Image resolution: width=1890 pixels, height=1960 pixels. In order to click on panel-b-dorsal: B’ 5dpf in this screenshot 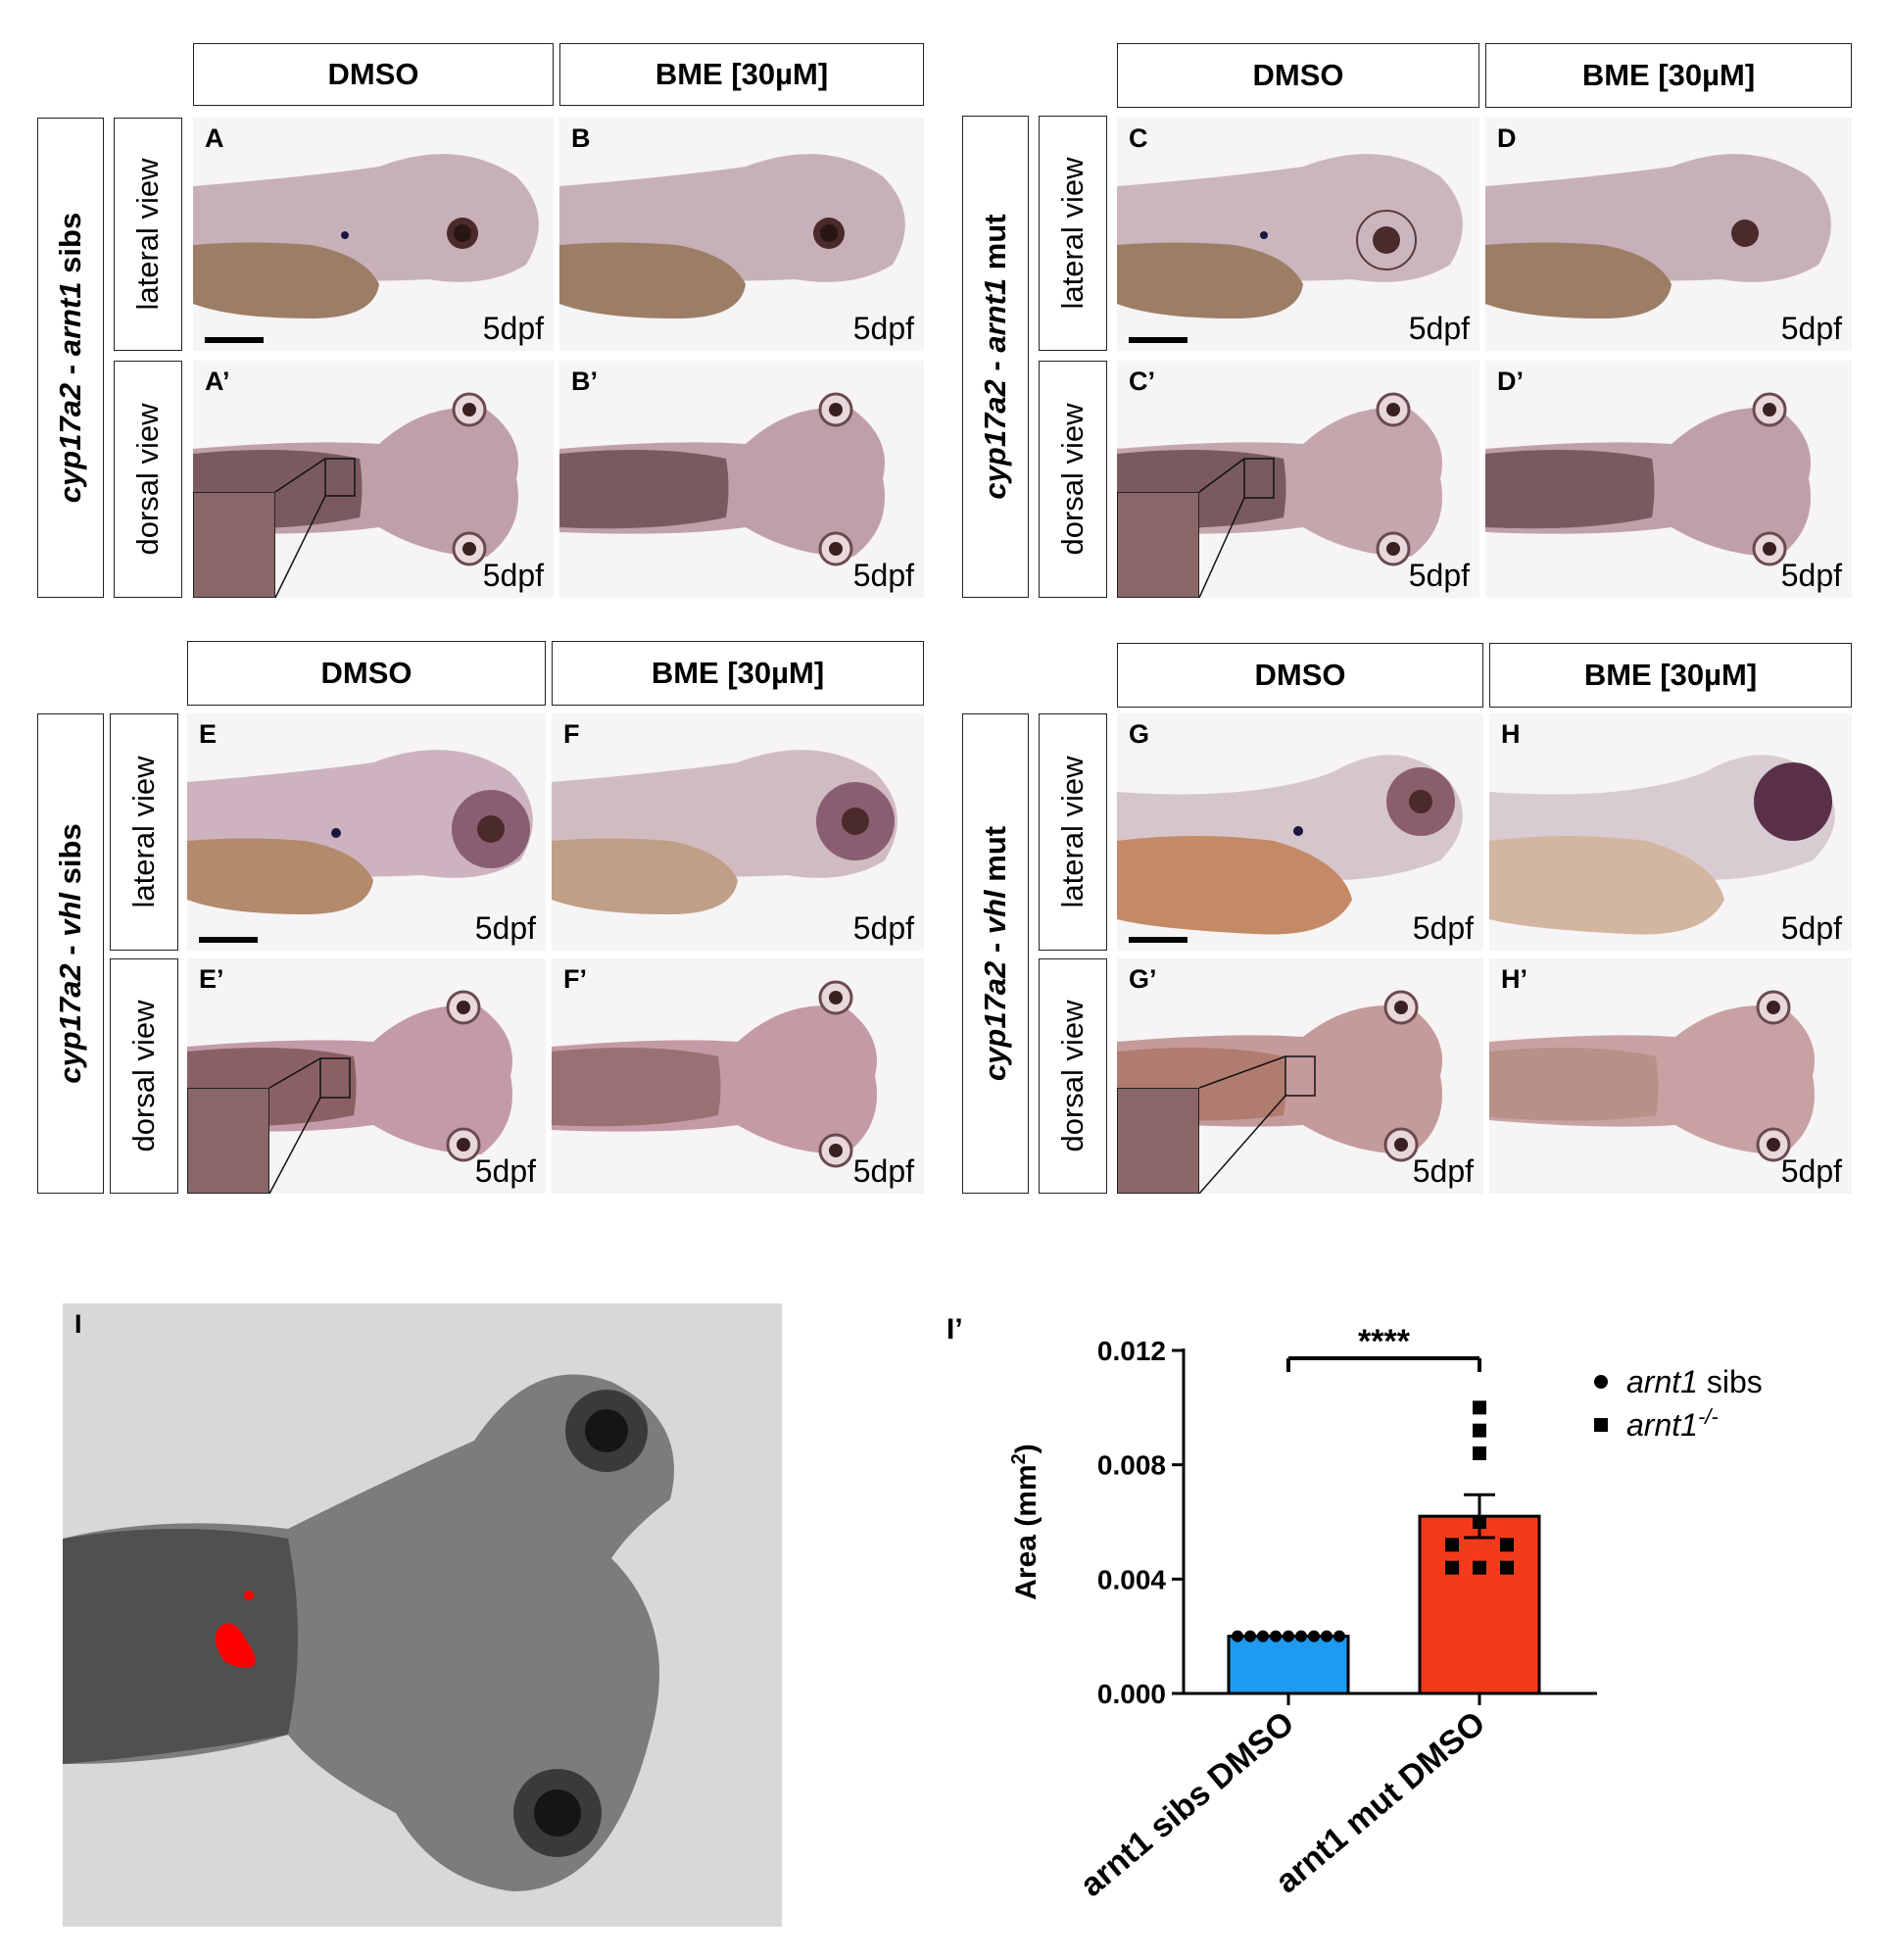, I will do `click(741, 479)`.